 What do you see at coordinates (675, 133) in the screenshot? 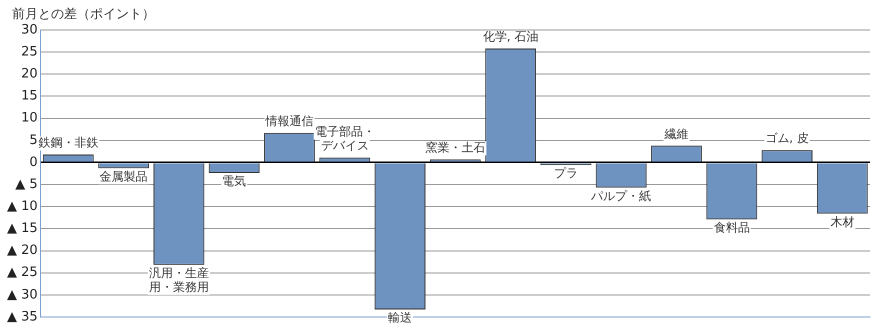
I see `x-tick-label: 繊維` at bounding box center [675, 133].